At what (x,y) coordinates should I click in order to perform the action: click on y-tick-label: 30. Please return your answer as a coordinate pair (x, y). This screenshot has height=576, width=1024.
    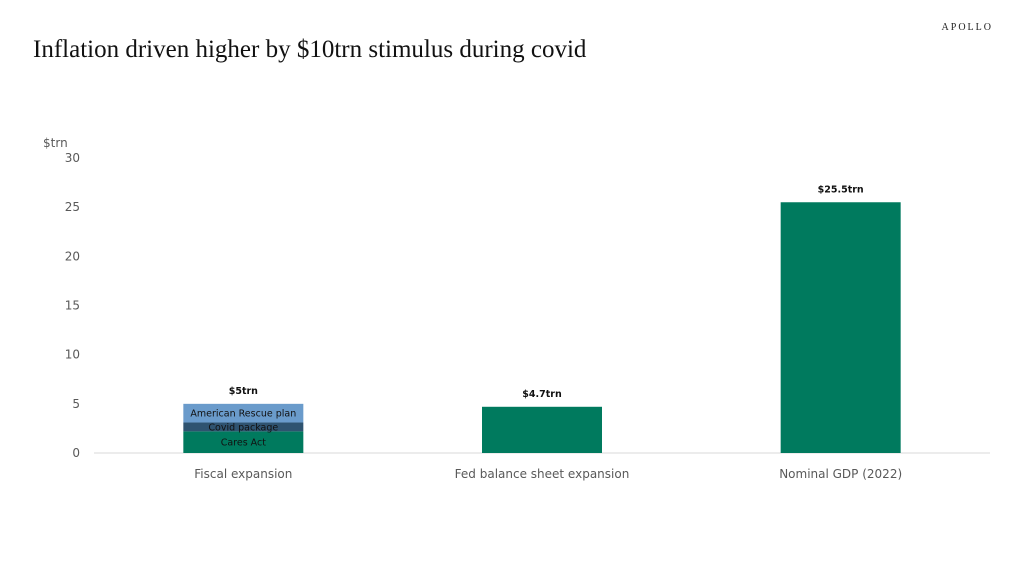
    Looking at the image, I should click on (72, 158).